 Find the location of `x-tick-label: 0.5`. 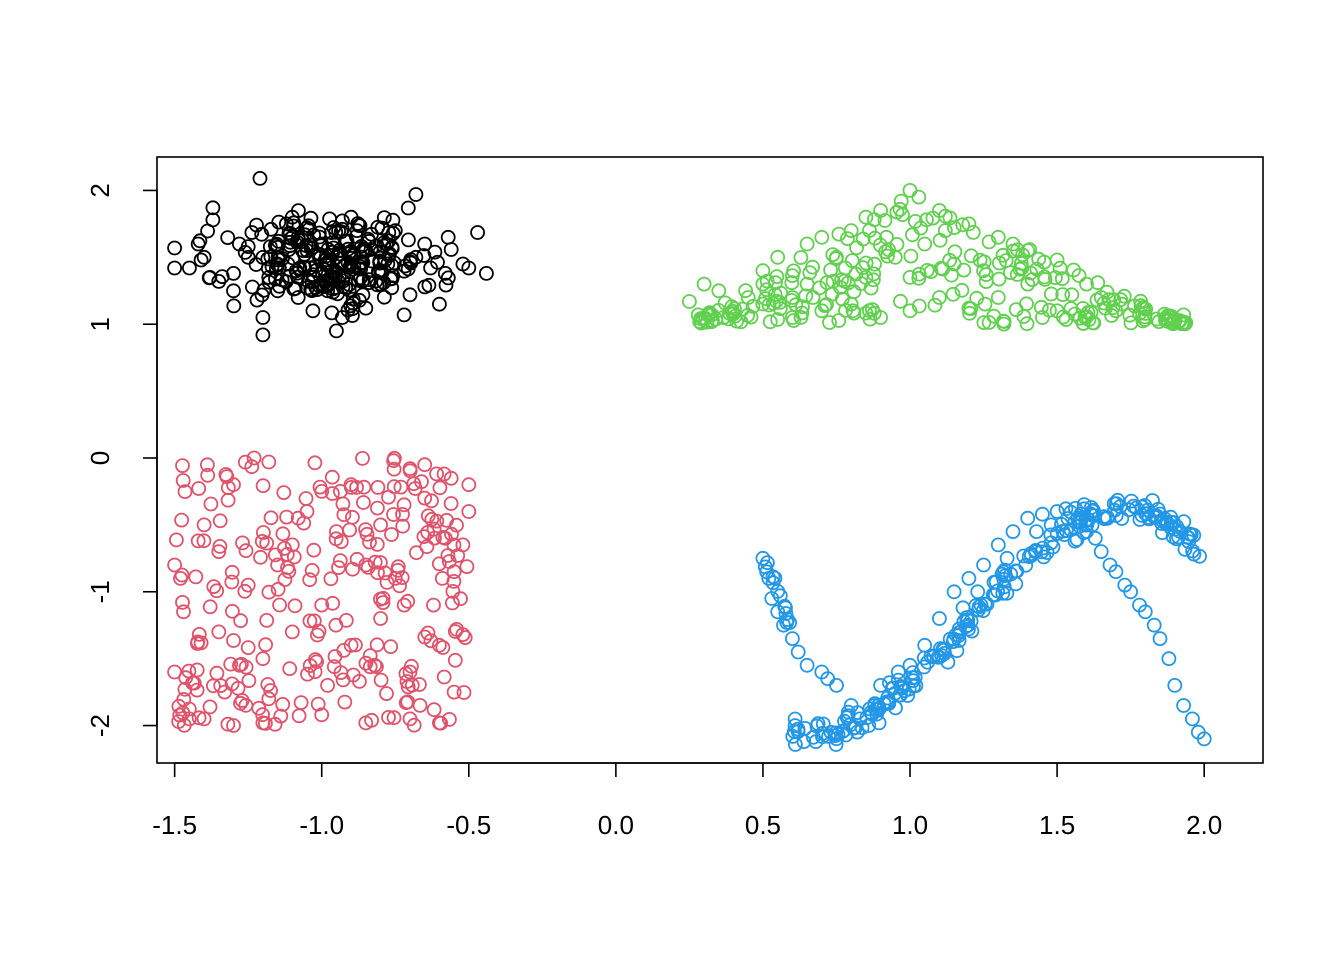

x-tick-label: 0.5 is located at coordinates (763, 825).